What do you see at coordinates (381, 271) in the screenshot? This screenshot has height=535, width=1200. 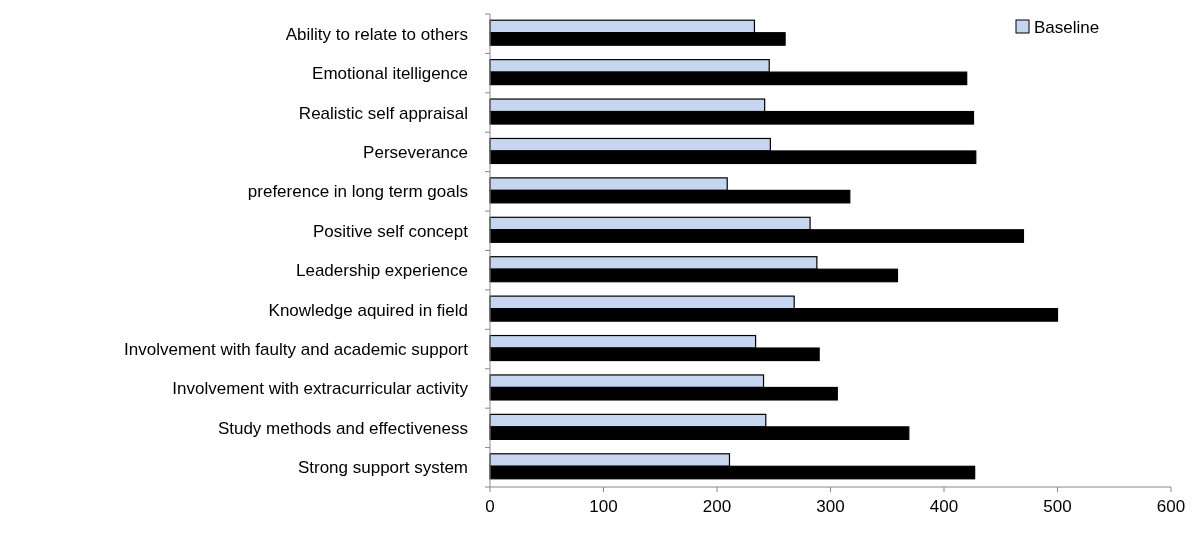 I see `y-tick-label: Leadership experience` at bounding box center [381, 271].